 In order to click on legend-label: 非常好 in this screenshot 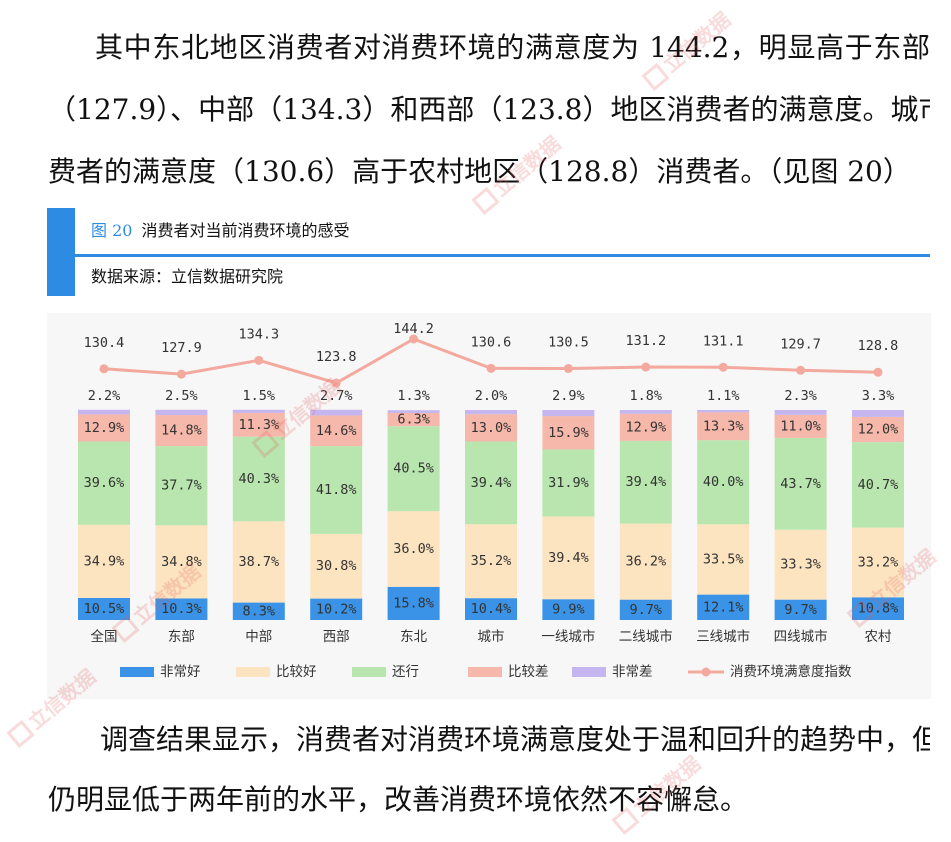, I will do `click(180, 672)`.